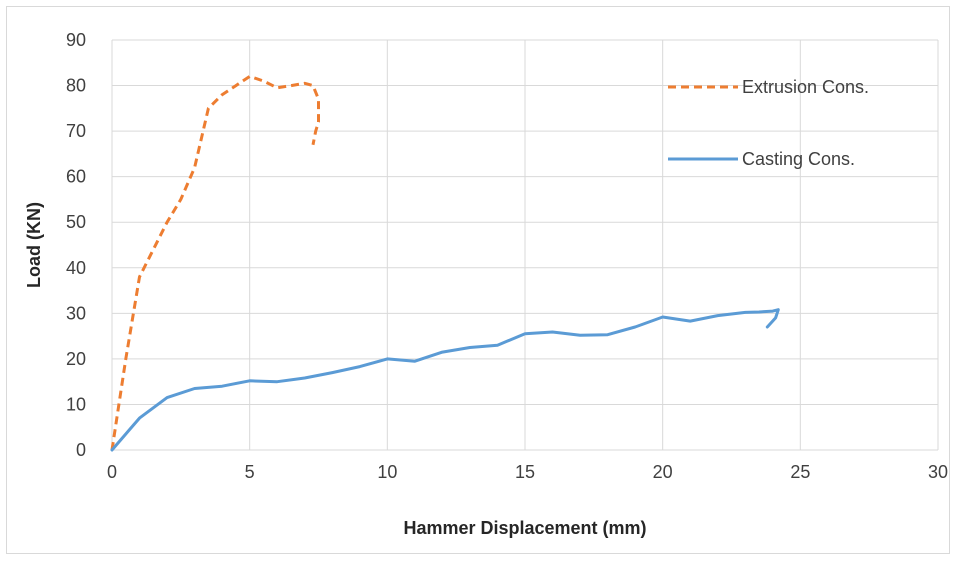 Image resolution: width=958 pixels, height=562 pixels. Describe the element at coordinates (525, 472) in the screenshot. I see `x-tick-label: 15` at that location.